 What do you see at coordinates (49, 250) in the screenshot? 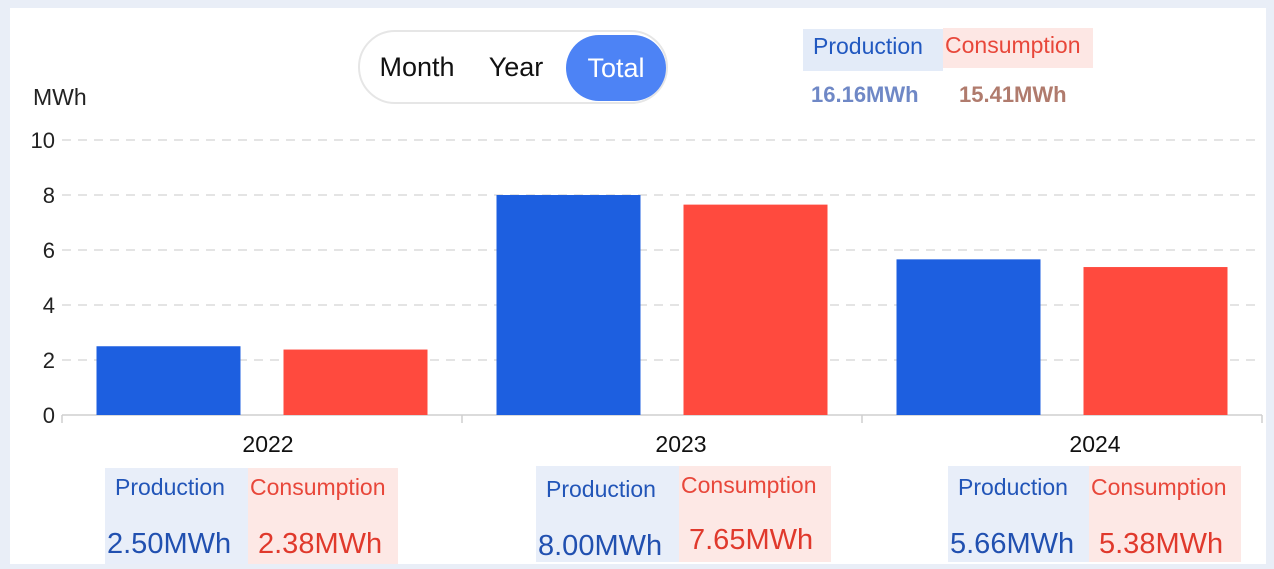
I see `y-tick-label: 6` at bounding box center [49, 250].